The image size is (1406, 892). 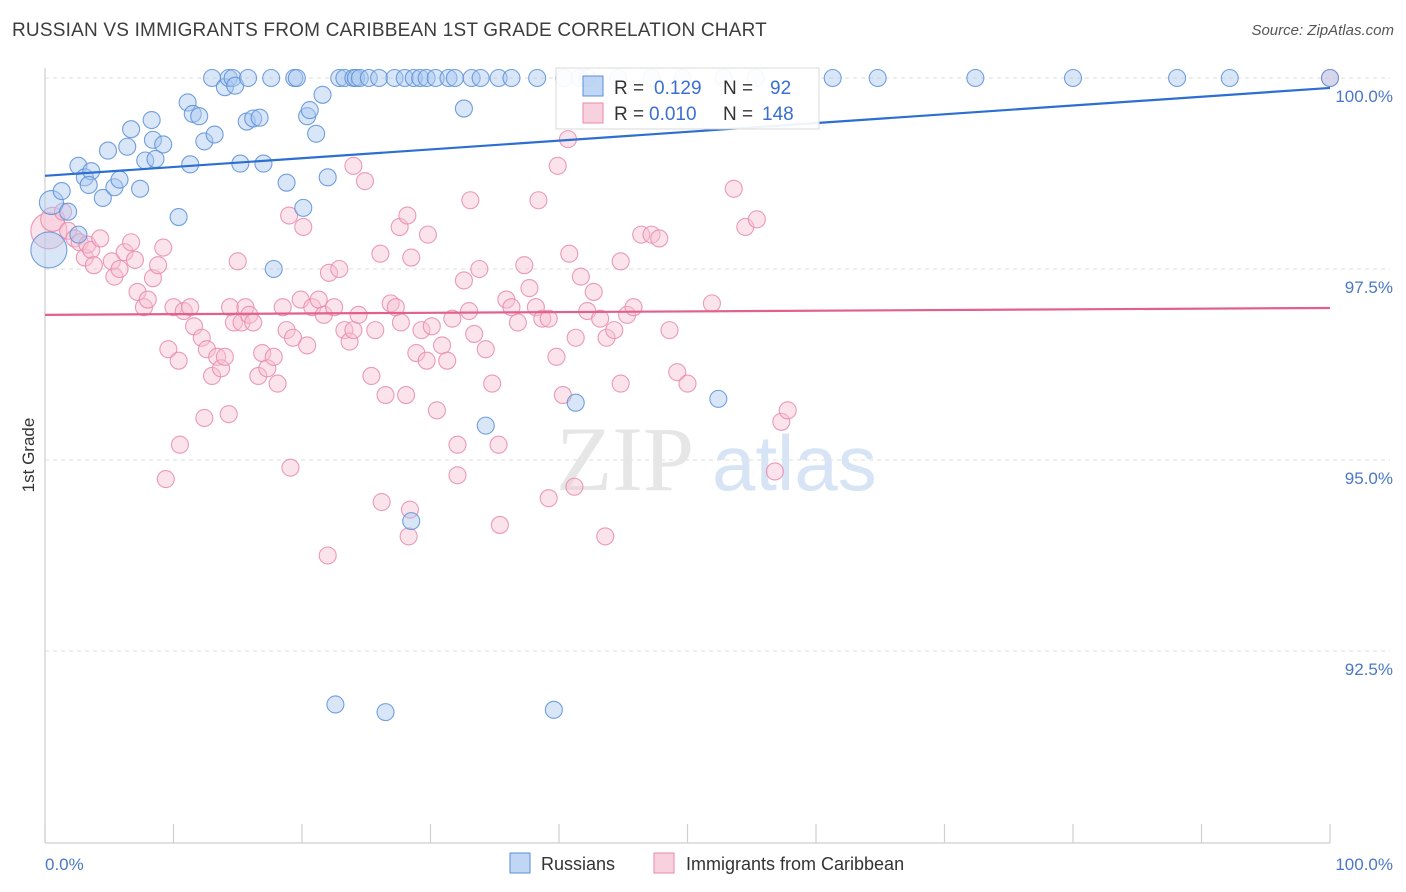 I want to click on legend-r-value-1: 0.129, so click(x=678, y=88).